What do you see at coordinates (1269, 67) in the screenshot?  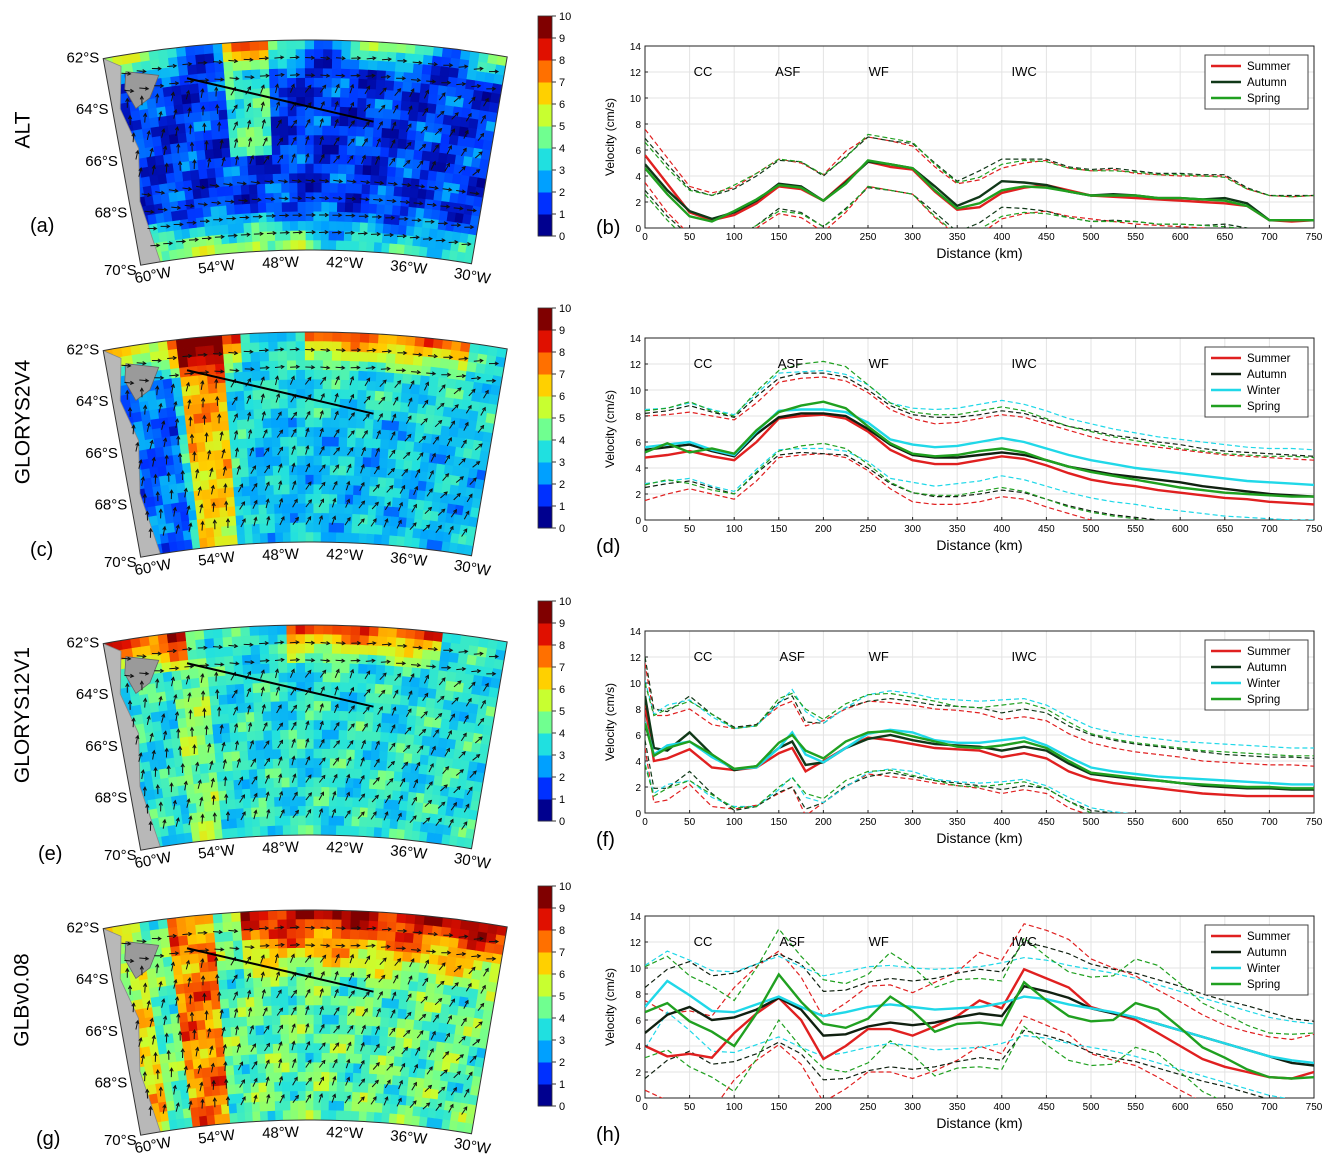 I see `legend-label: Summer` at bounding box center [1269, 67].